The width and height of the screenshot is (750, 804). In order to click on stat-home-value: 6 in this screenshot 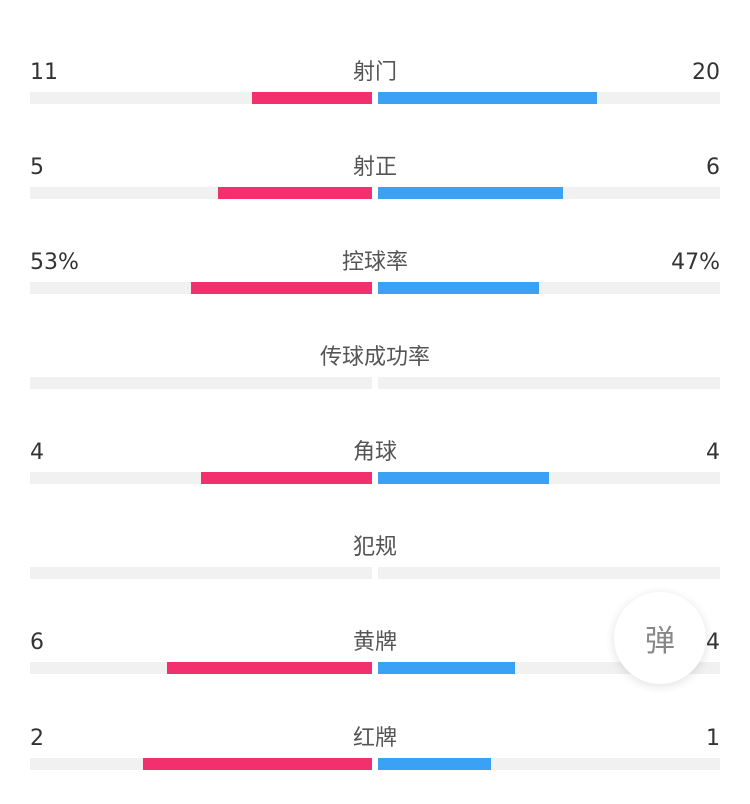, I will do `click(37, 642)`.